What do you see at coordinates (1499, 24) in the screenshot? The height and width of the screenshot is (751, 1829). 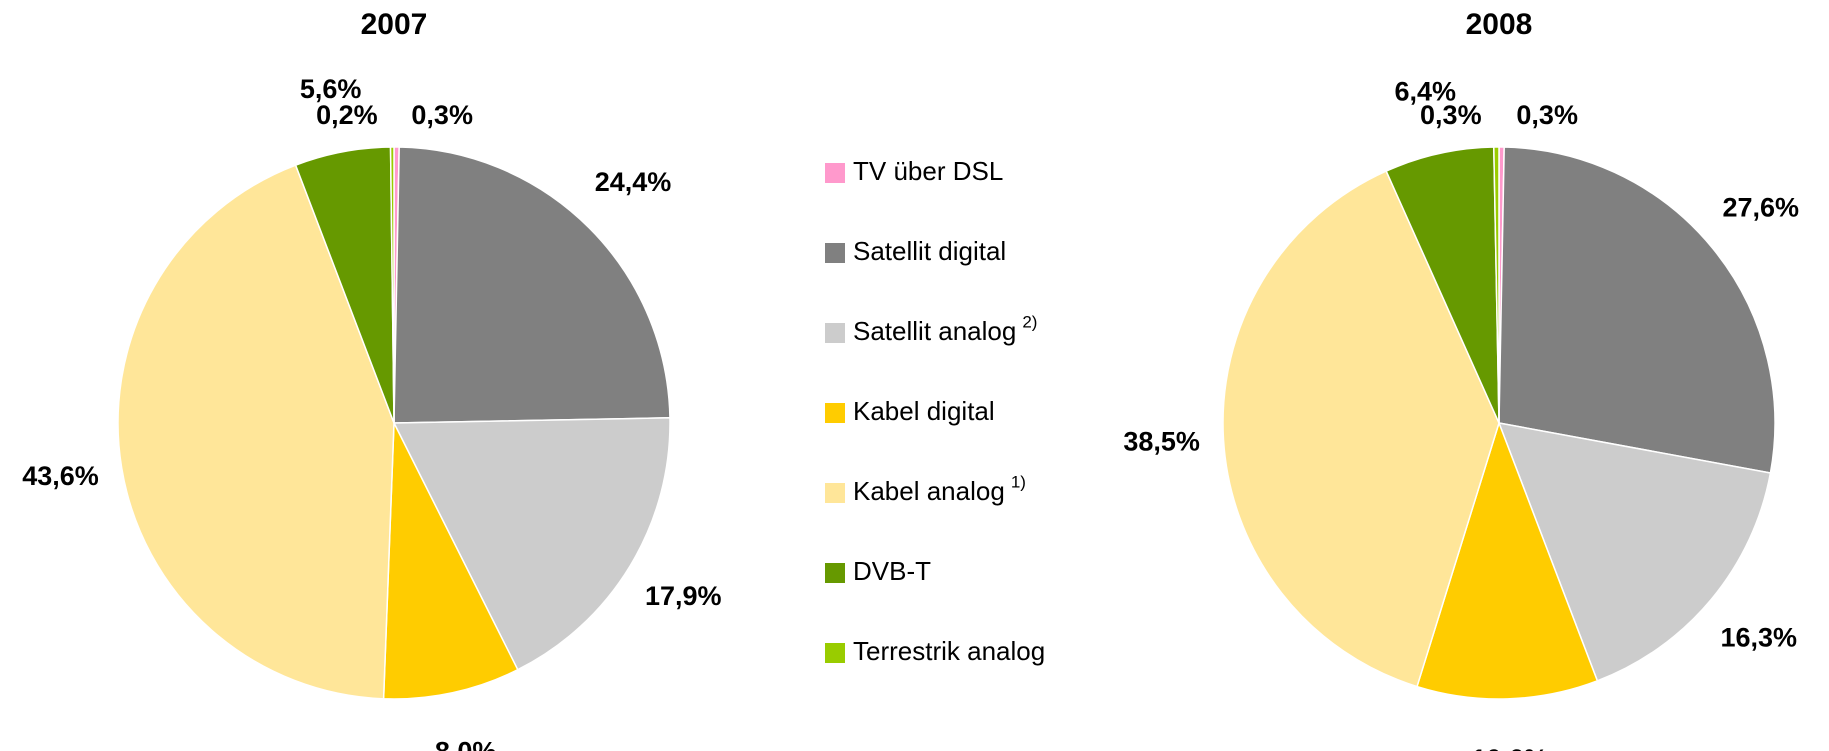 I see `chart-title: 2008` at bounding box center [1499, 24].